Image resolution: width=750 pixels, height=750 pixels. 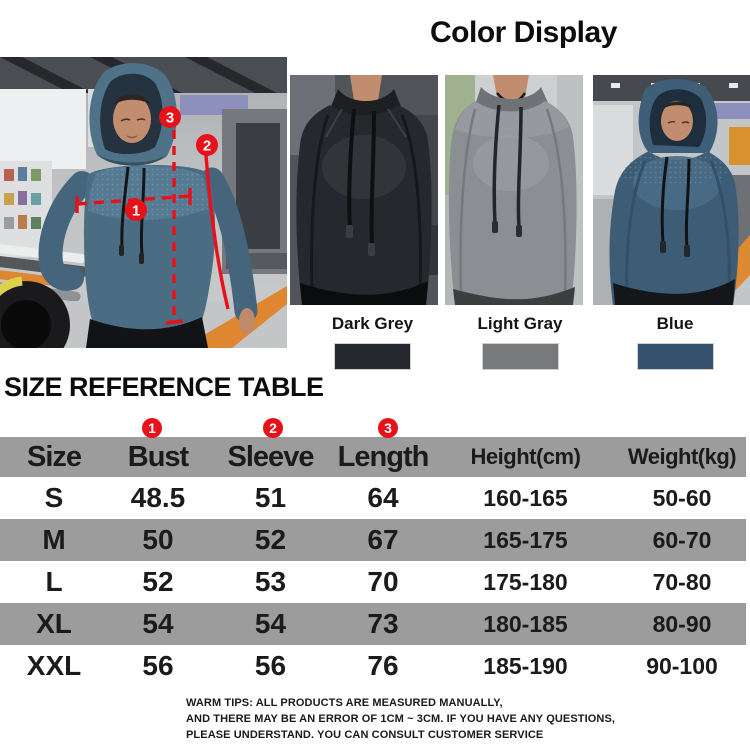 I want to click on cell-sleeve: 56, so click(x=270, y=665).